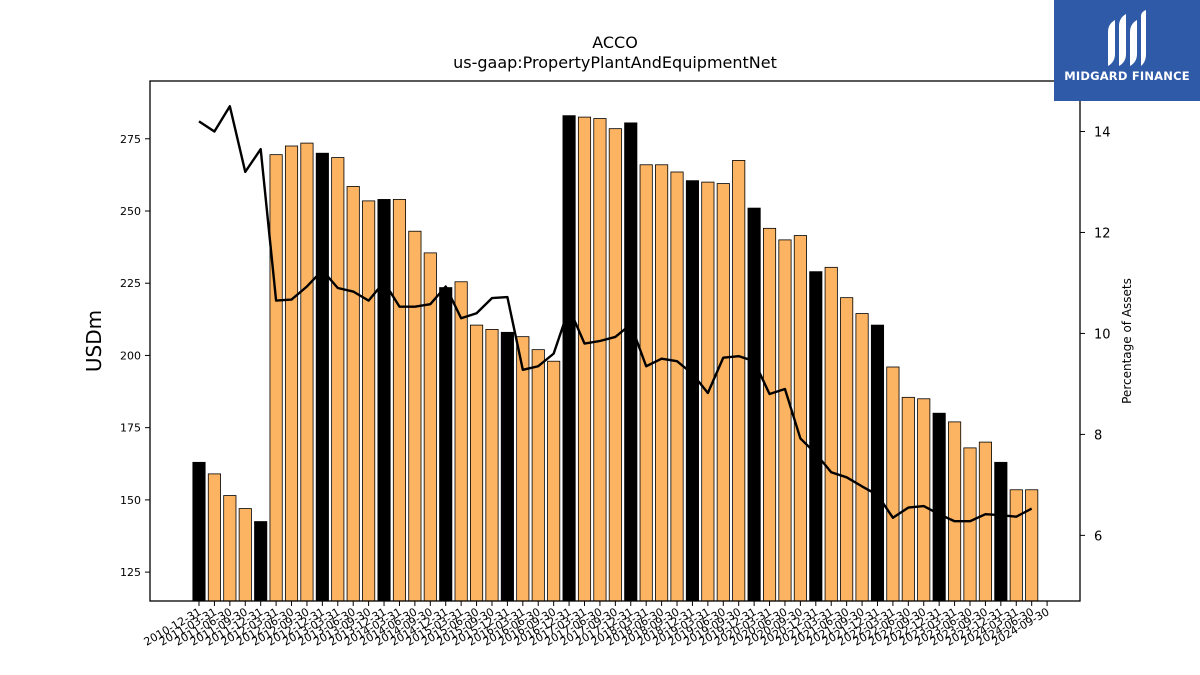 Image resolution: width=1200 pixels, height=675 pixels. I want to click on brand-logo: MIDGARD FINANCE, so click(1127, 50).